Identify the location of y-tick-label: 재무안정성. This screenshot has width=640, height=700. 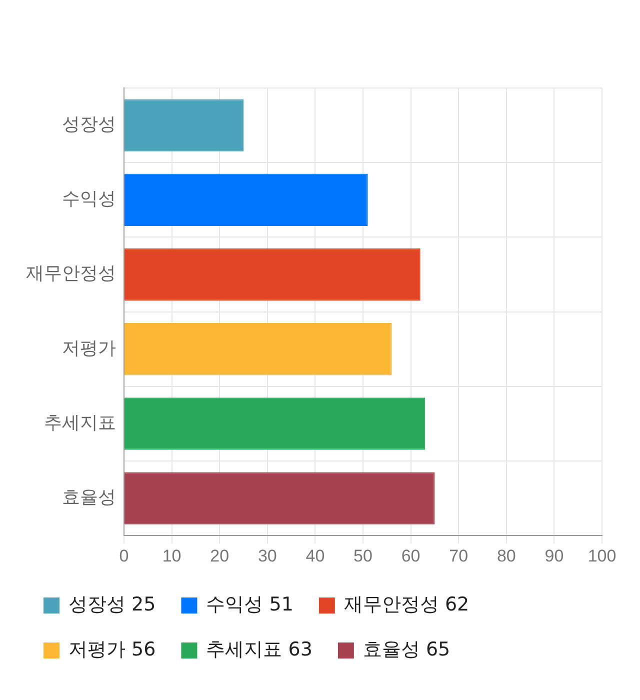
(71, 273).